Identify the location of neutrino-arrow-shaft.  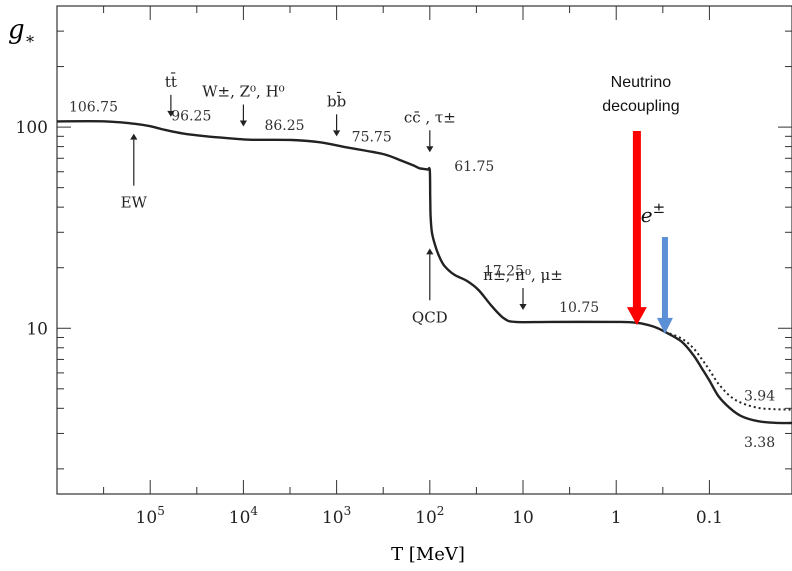
(636, 220).